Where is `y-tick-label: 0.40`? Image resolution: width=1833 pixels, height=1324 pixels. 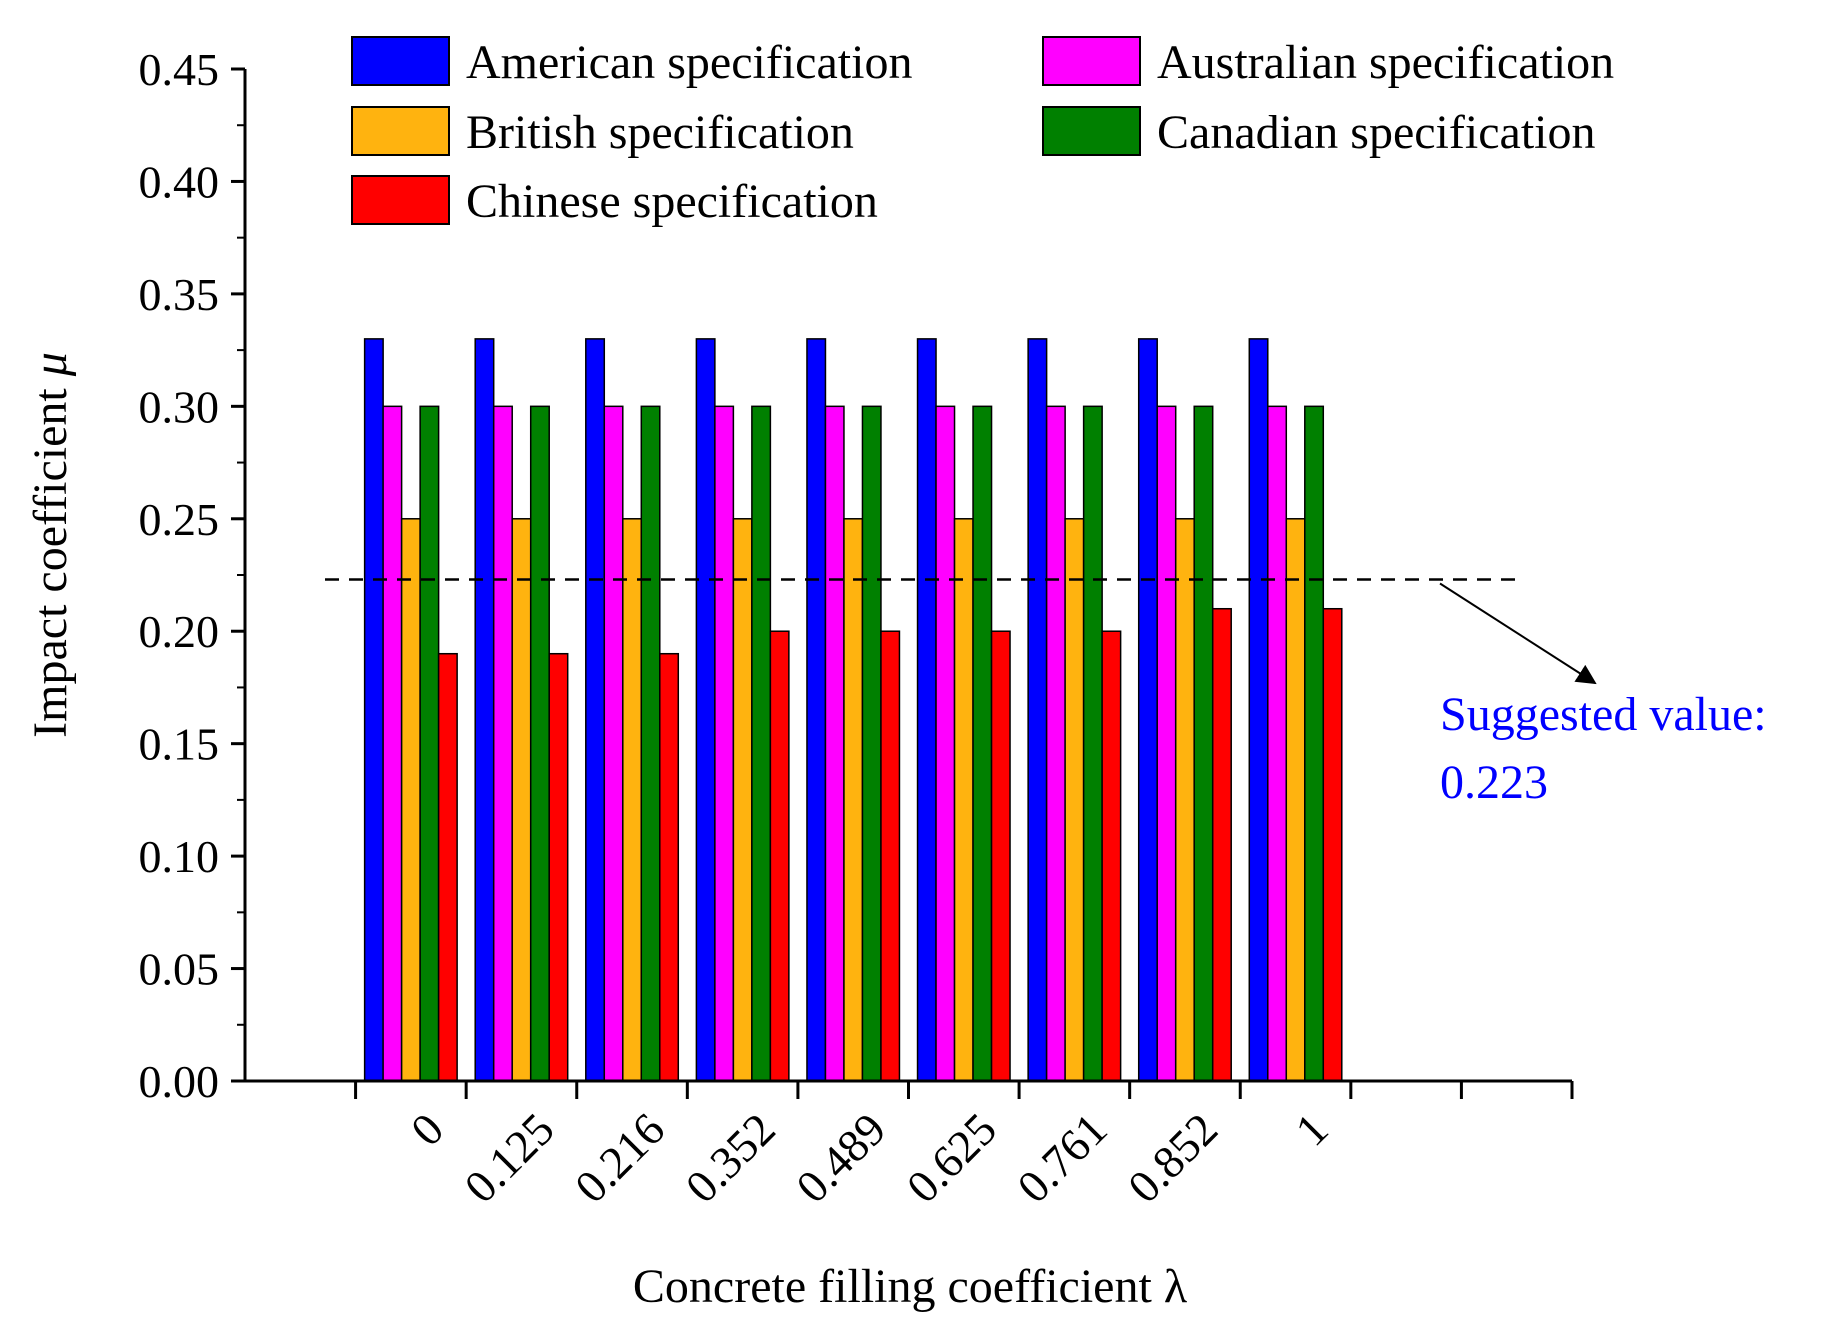 y-tick-label: 0.40 is located at coordinates (179, 181).